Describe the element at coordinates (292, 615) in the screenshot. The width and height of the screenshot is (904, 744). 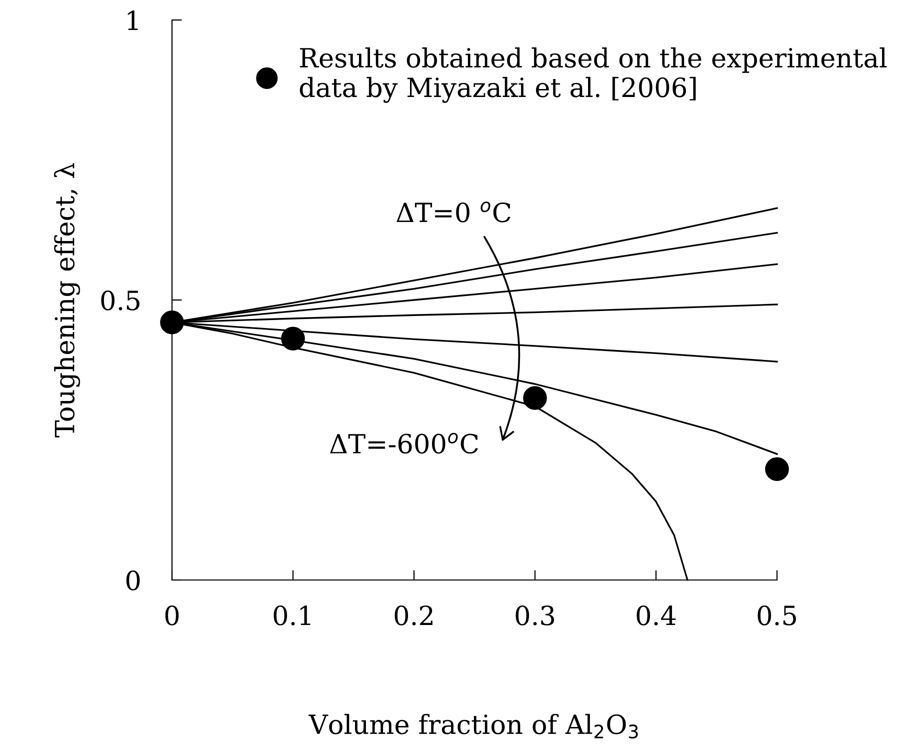
I see `x-tick-label: 0.1` at that location.